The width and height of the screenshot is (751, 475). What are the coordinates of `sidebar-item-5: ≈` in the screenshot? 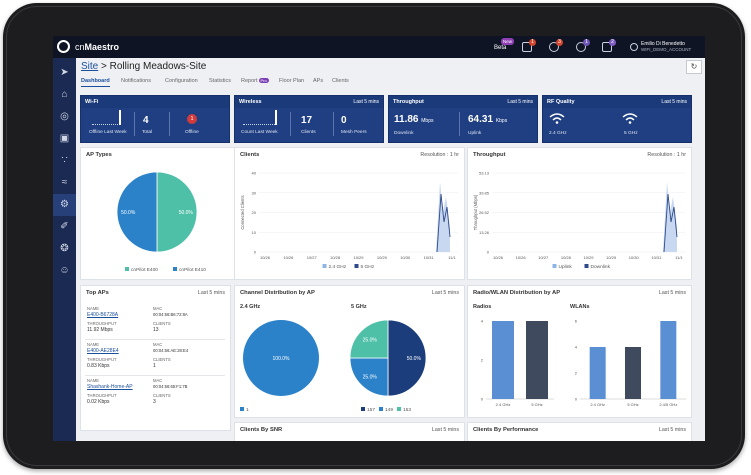 It's located at (64, 183).